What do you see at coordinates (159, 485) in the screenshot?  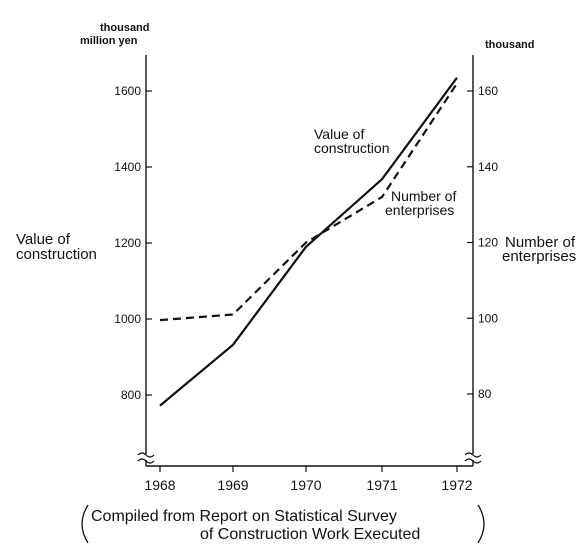 I see `x-tick-label-1968: 1968` at bounding box center [159, 485].